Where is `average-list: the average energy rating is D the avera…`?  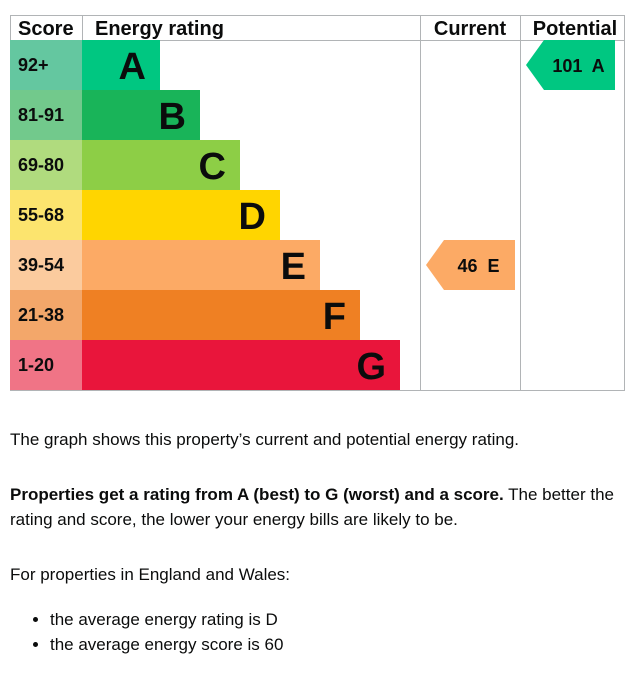
average-list: the average energy rating is D the avera… is located at coordinates (146, 632).